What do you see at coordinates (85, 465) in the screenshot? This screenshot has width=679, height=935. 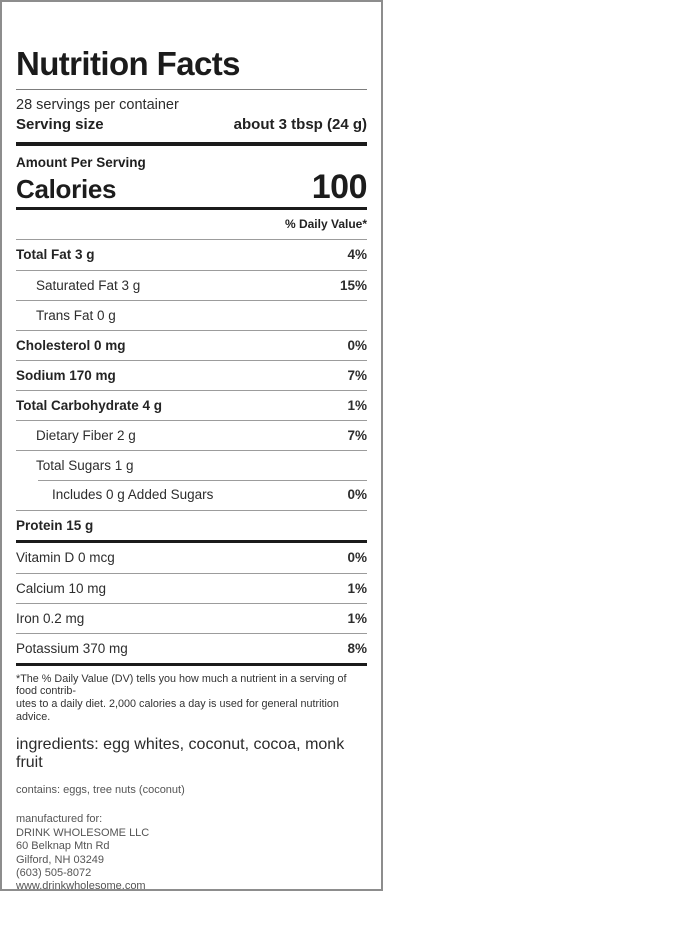 I see `nutrient-name: Total Sugars 1 g` at bounding box center [85, 465].